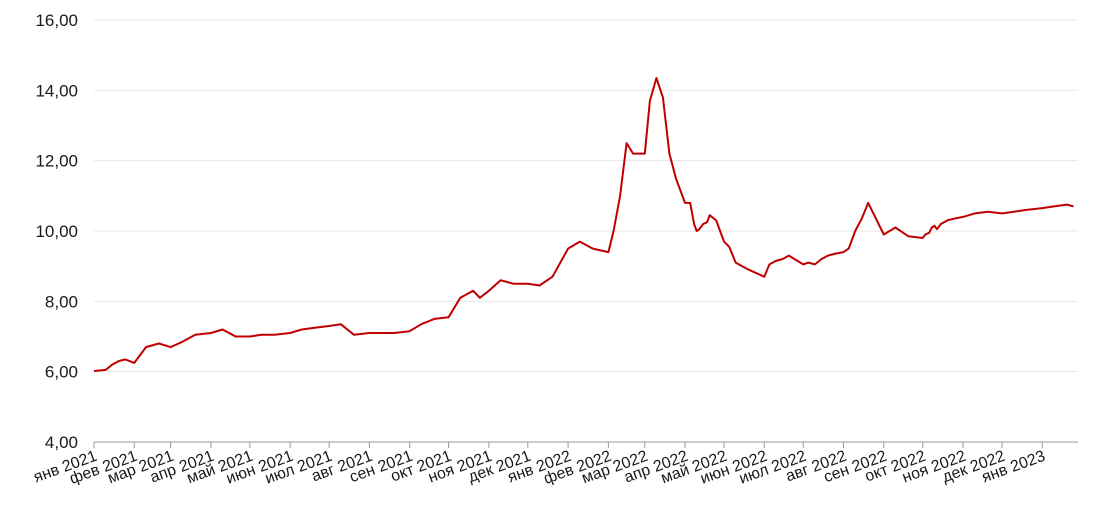  I want to click on y-tick-label: 10,00, so click(56, 231).